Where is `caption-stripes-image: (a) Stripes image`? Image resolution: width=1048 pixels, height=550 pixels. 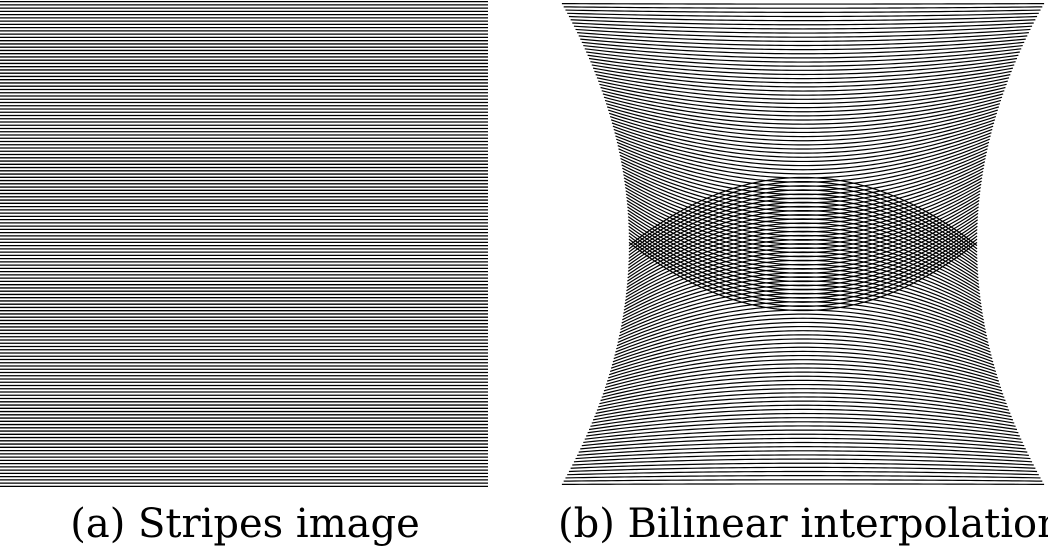 caption-stripes-image: (a) Stripes image is located at coordinates (245, 524).